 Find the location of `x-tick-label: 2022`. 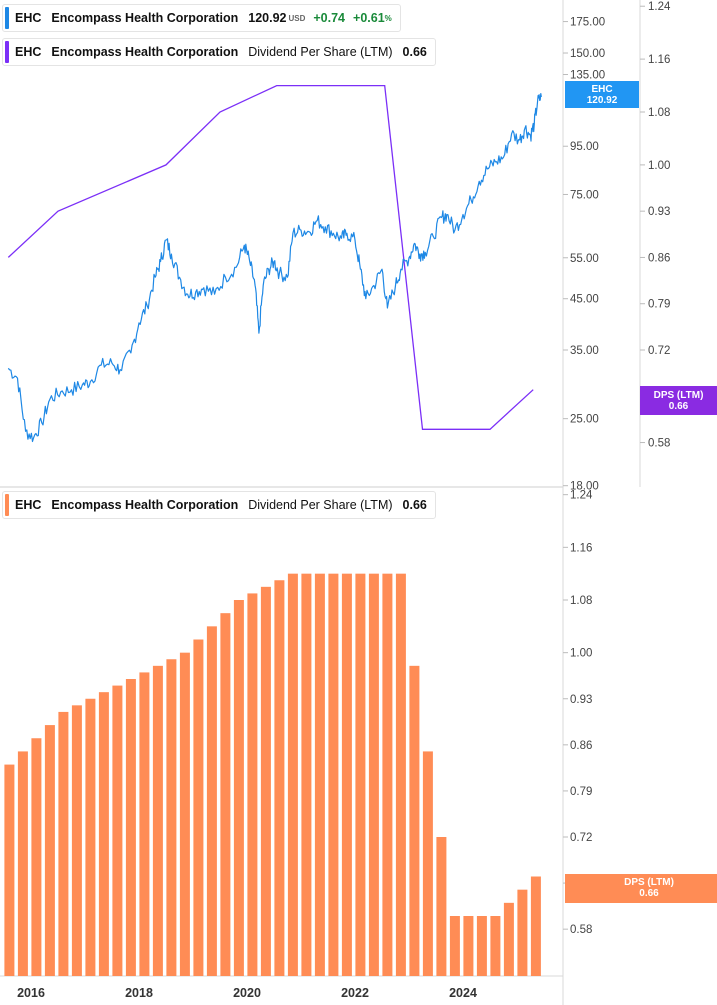

x-tick-label: 2022 is located at coordinates (355, 993).